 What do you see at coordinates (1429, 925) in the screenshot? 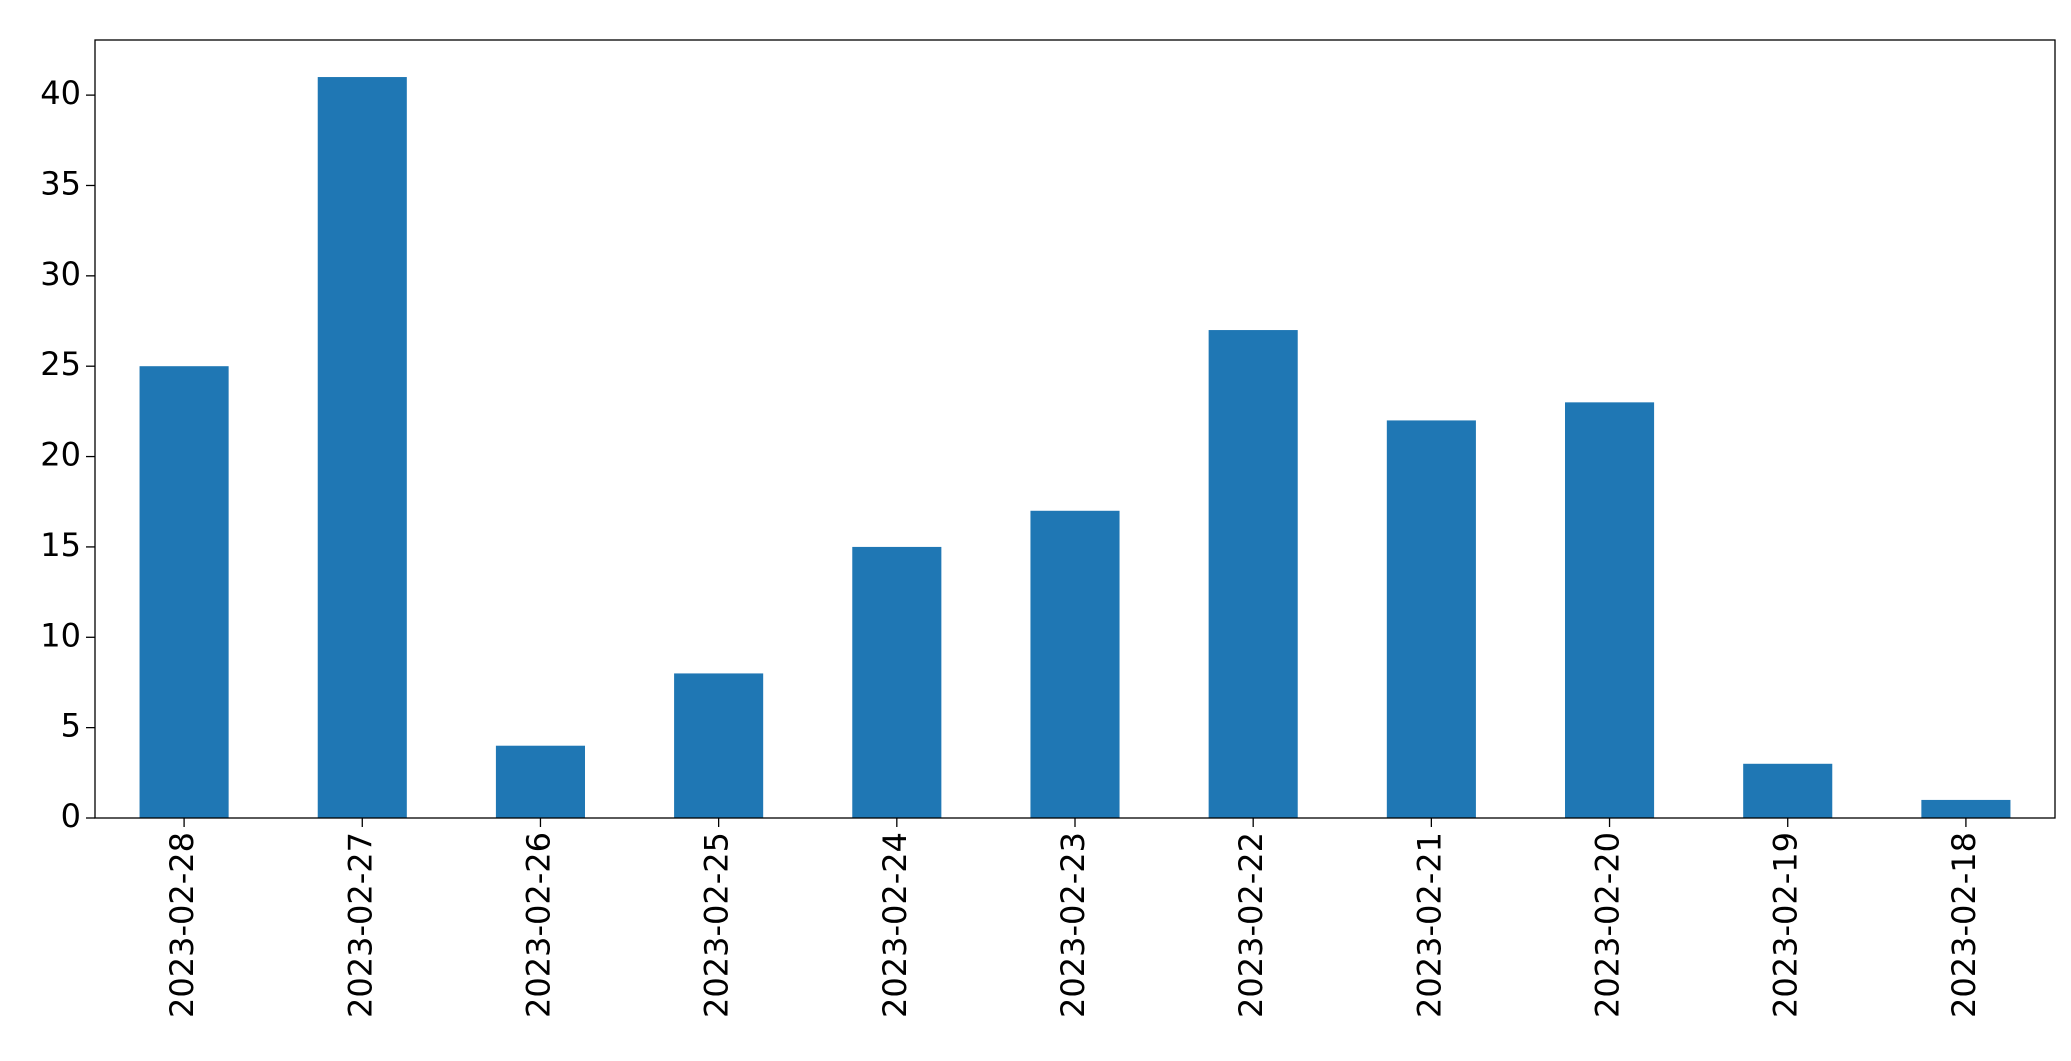
I see `x-tick-label: 2023-02-21` at bounding box center [1429, 925].